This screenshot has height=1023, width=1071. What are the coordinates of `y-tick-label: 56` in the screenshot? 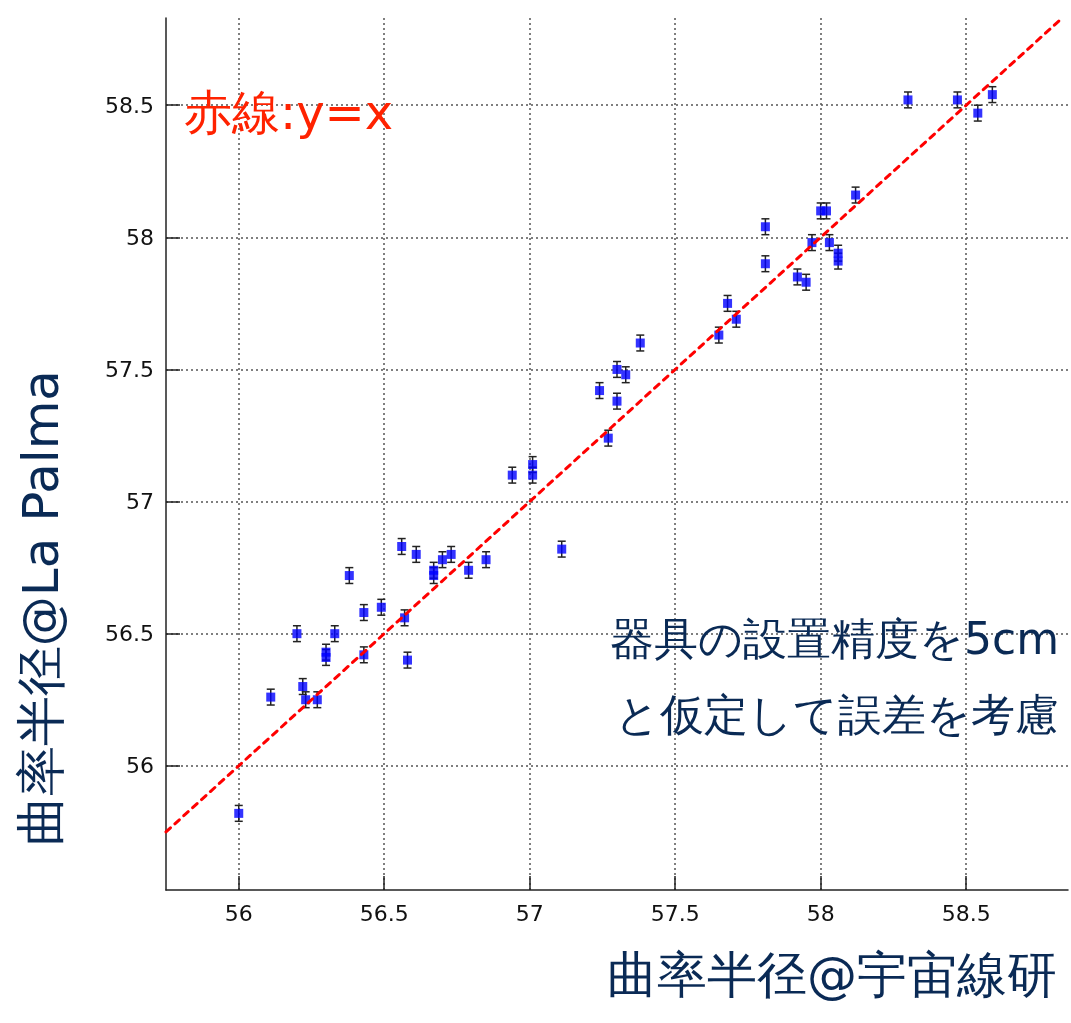 It's located at (140, 766).